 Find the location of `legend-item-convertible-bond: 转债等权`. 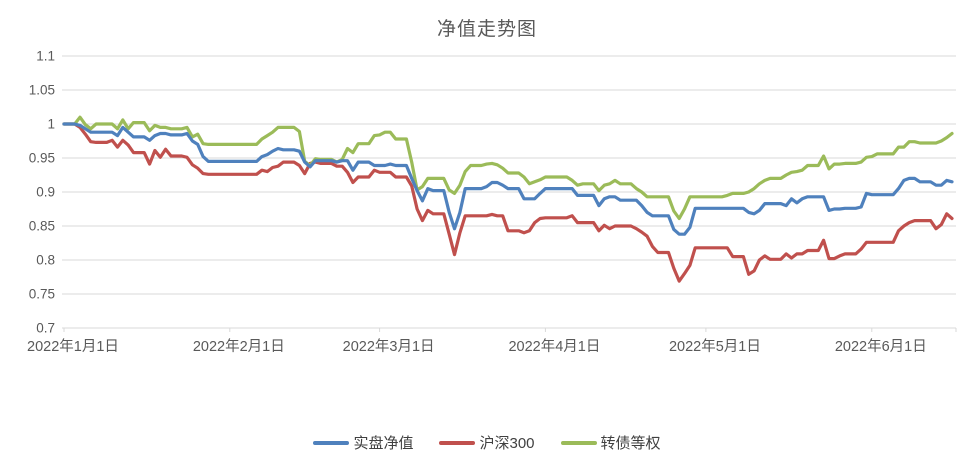

legend-item-convertible-bond: 转债等权 is located at coordinates (610, 442).